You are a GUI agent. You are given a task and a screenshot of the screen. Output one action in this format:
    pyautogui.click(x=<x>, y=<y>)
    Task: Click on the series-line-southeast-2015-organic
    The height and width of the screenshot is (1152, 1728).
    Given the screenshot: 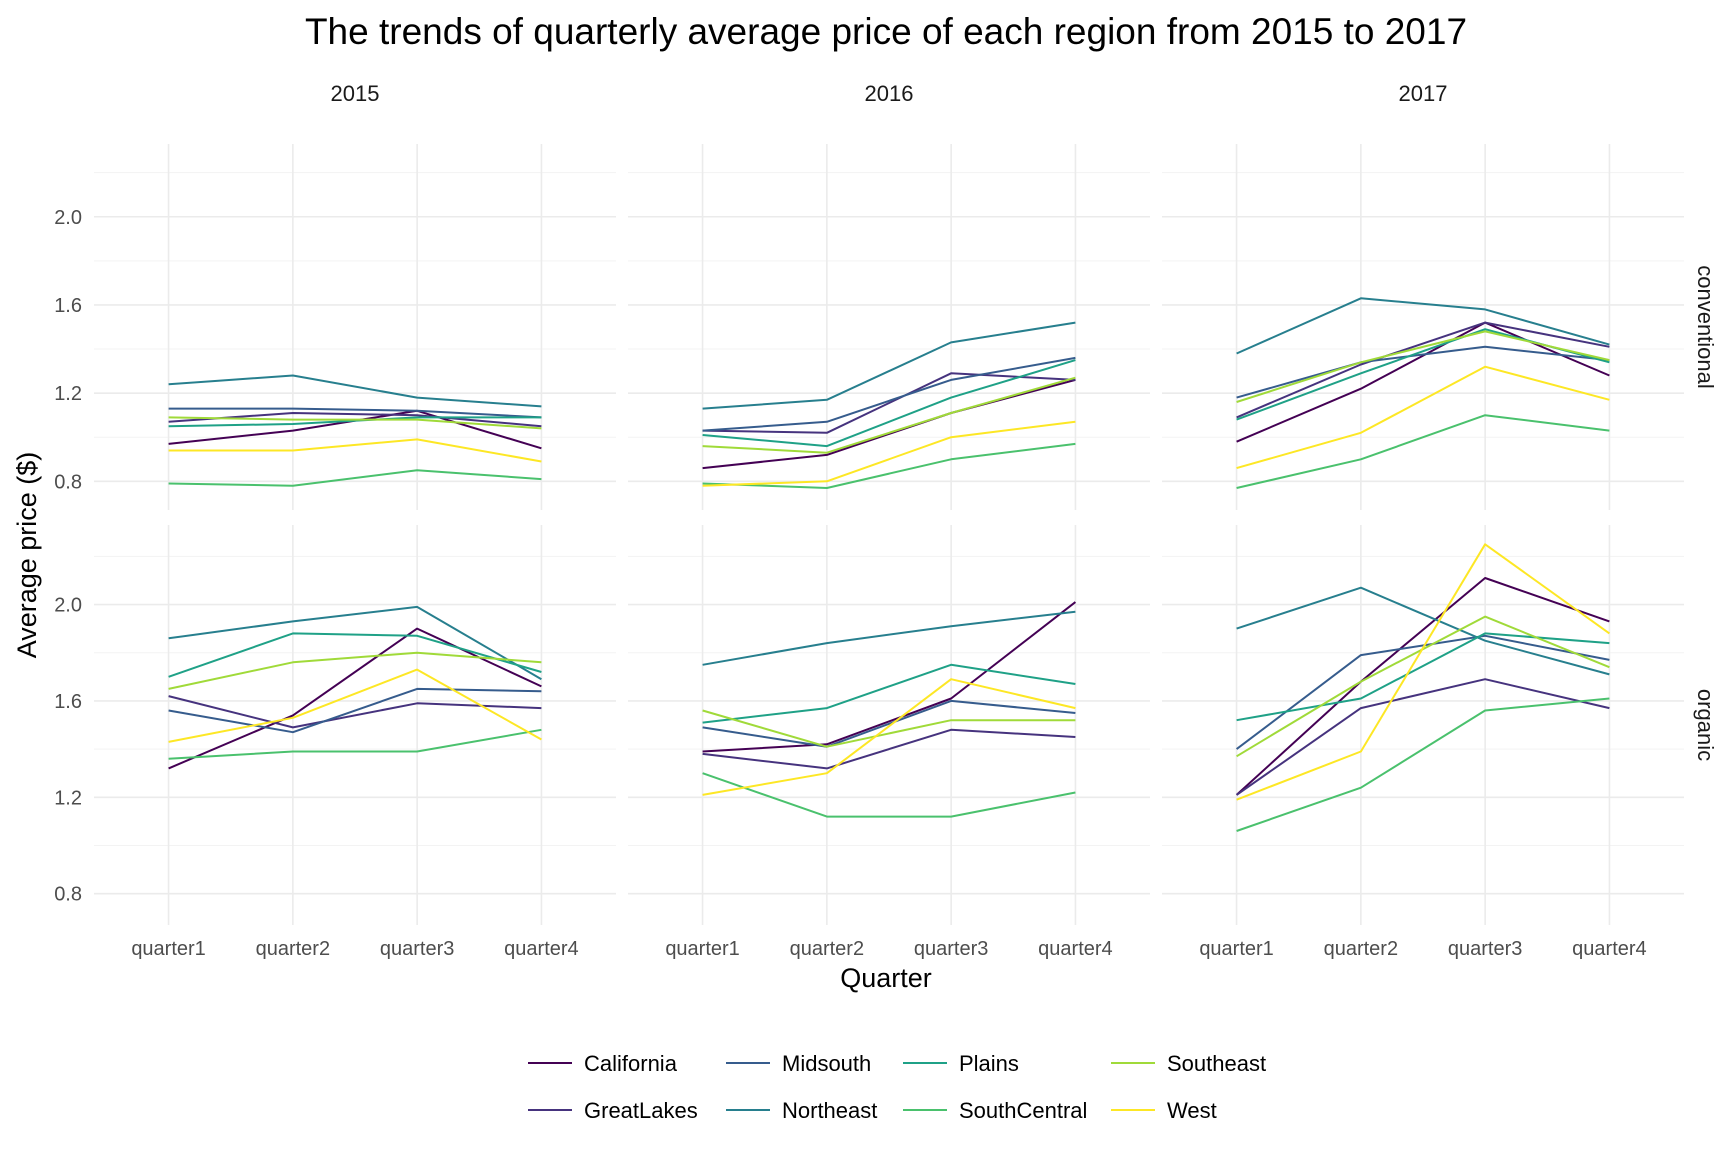 What is the action you would take?
    pyautogui.click(x=355, y=670)
    